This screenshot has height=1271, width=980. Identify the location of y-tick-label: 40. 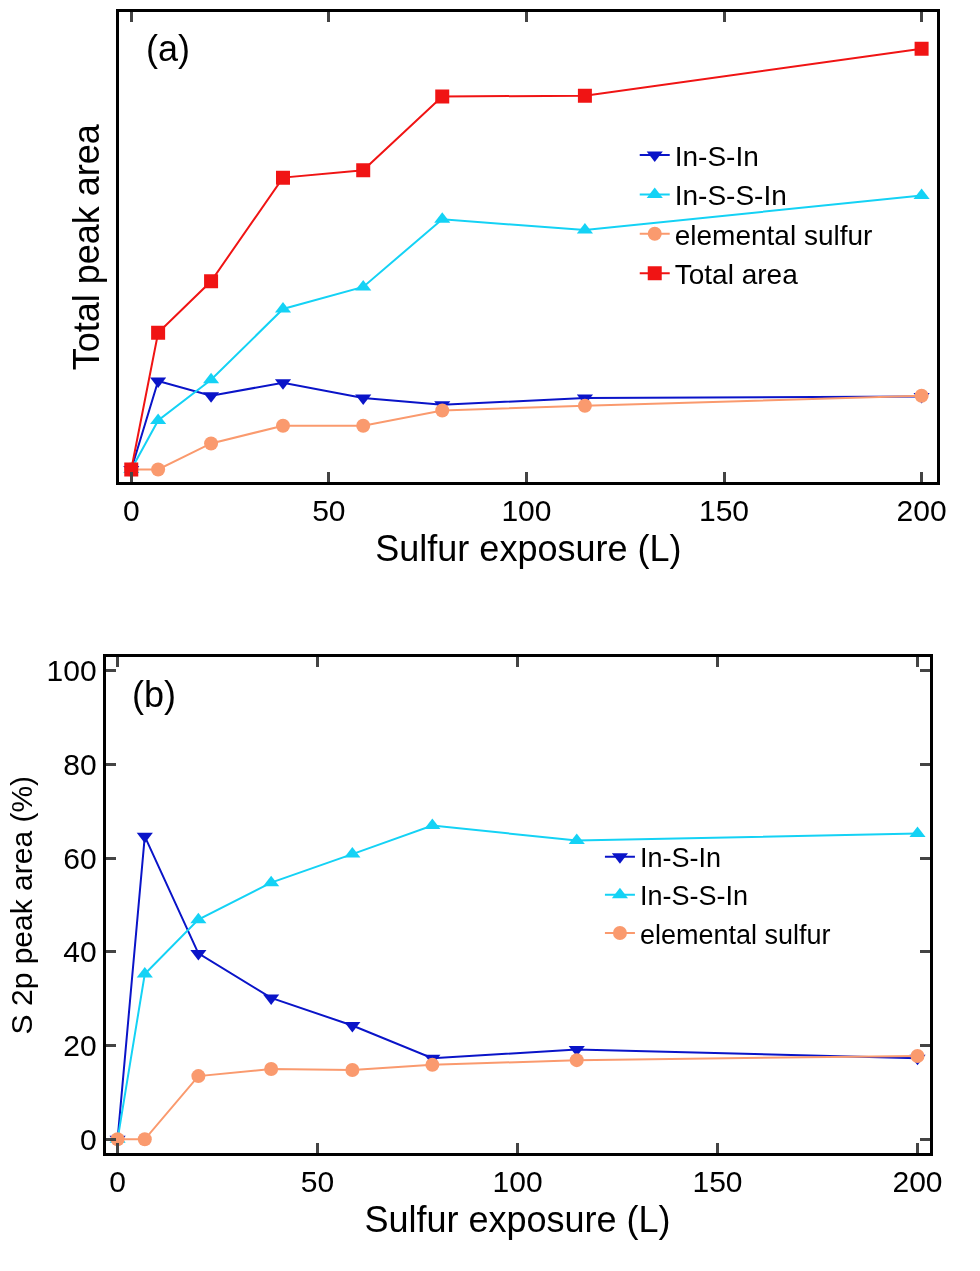
(80, 952).